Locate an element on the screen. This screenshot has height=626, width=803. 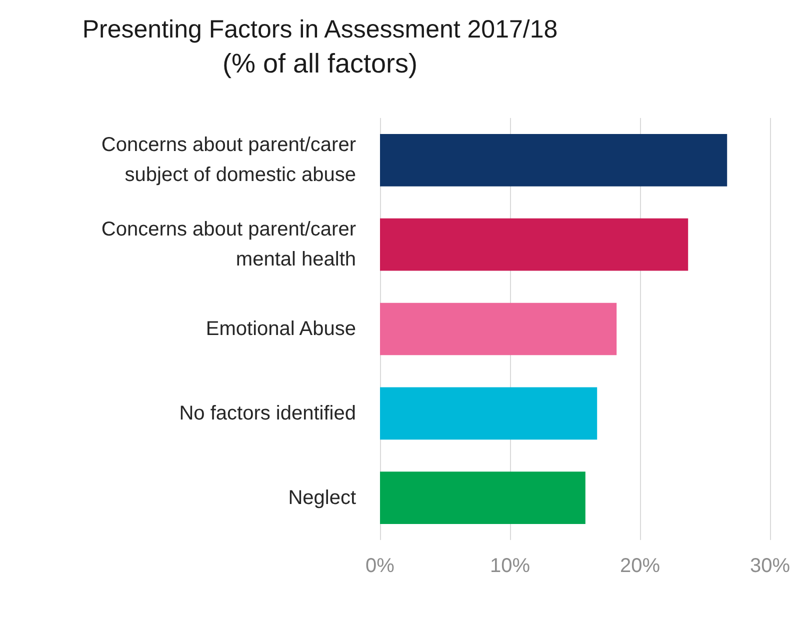
chart-title: Presenting Factors in Assessment 2017/18 is located at coordinates (320, 30).